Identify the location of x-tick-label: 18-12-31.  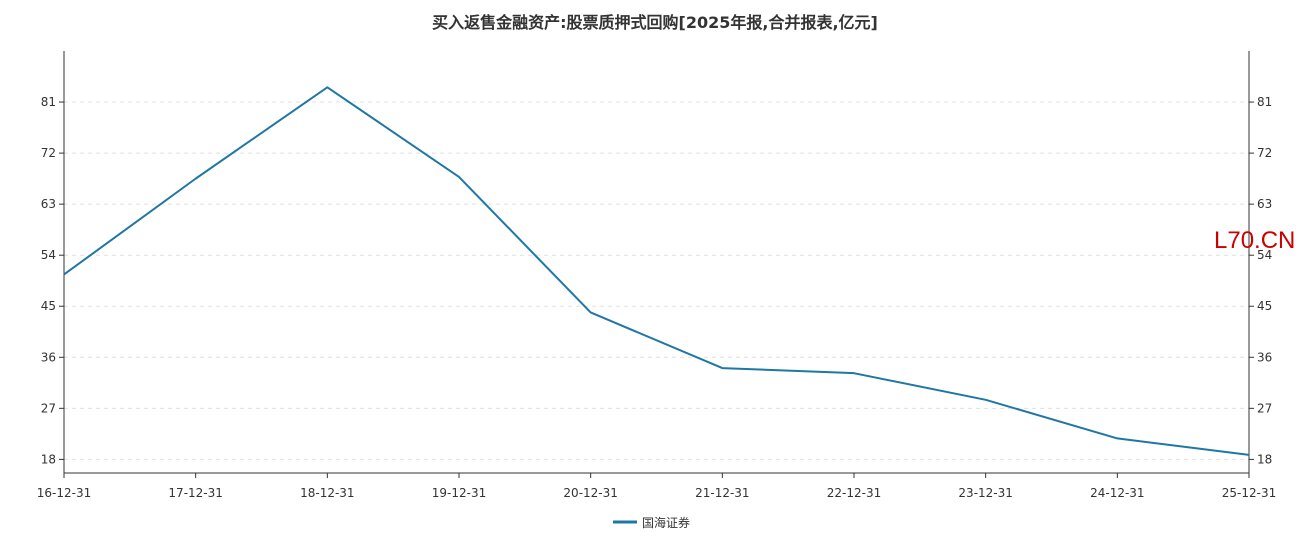
(327, 493).